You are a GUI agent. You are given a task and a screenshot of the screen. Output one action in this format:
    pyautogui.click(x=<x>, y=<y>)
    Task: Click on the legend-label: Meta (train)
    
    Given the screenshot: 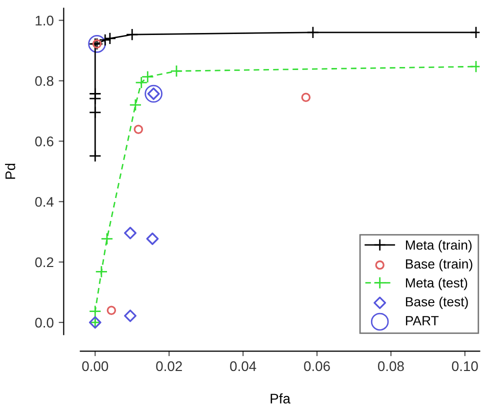 What is the action you would take?
    pyautogui.click(x=439, y=246)
    